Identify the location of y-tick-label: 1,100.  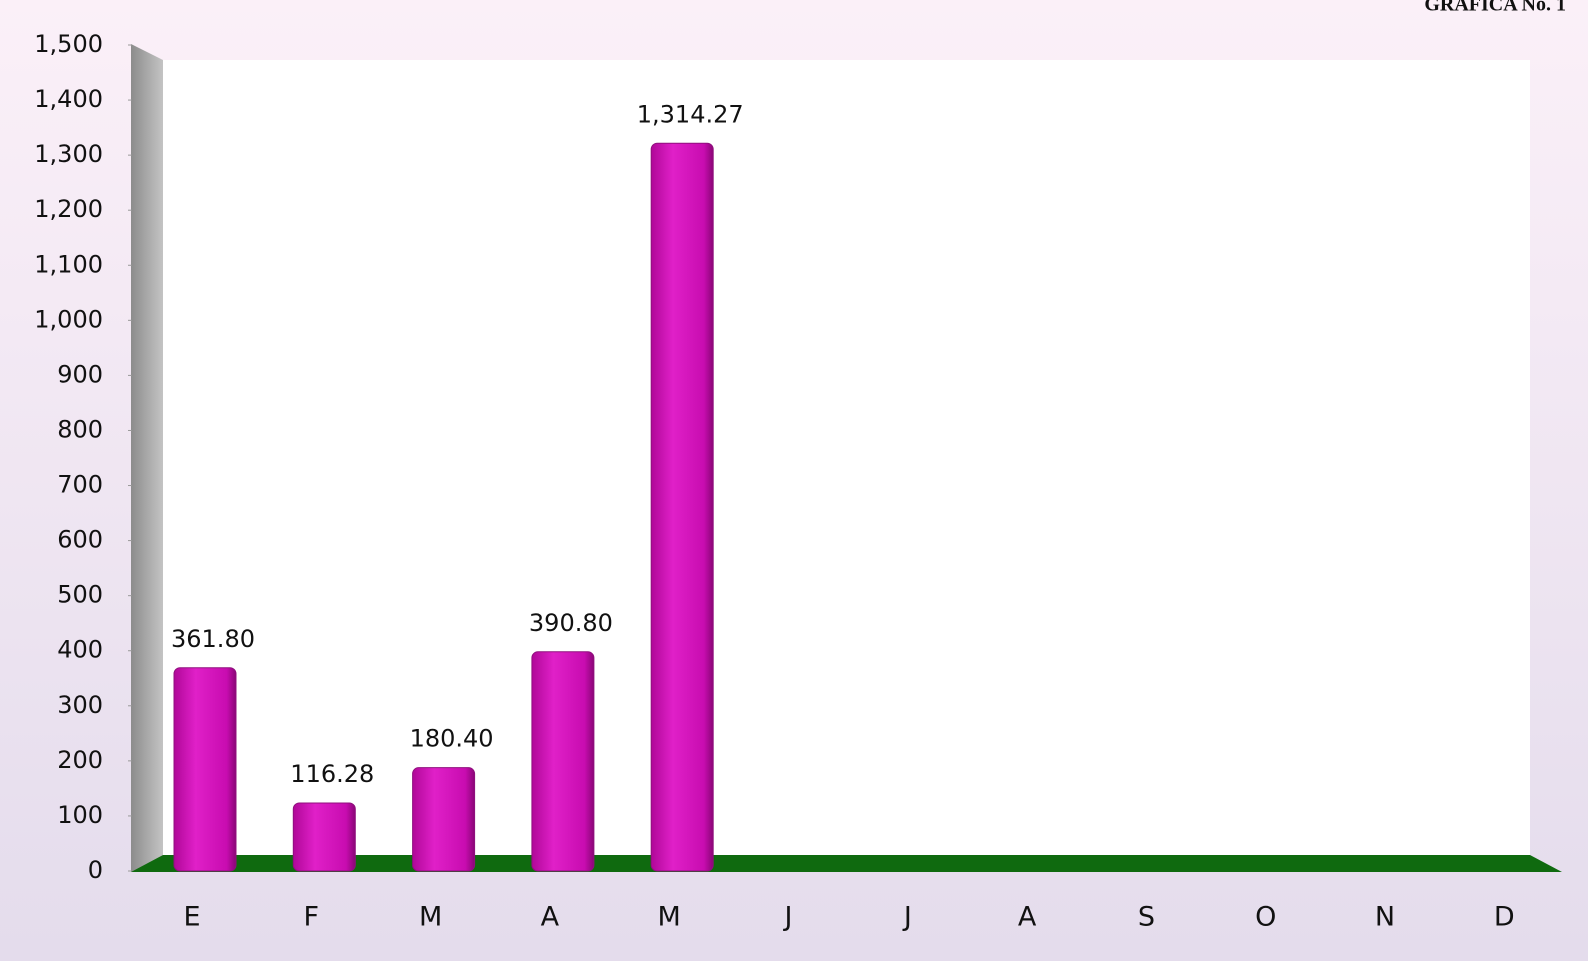
(68, 264).